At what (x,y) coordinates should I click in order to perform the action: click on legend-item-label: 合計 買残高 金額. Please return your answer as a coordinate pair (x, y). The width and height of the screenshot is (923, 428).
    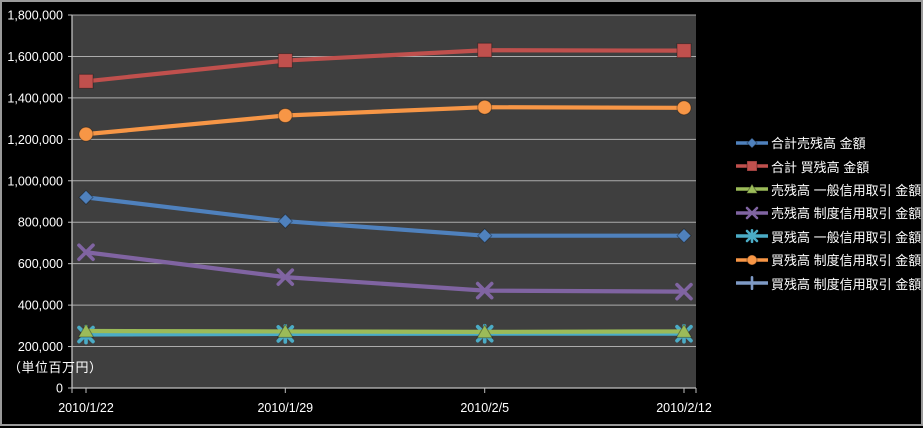
    Looking at the image, I should click on (820, 167).